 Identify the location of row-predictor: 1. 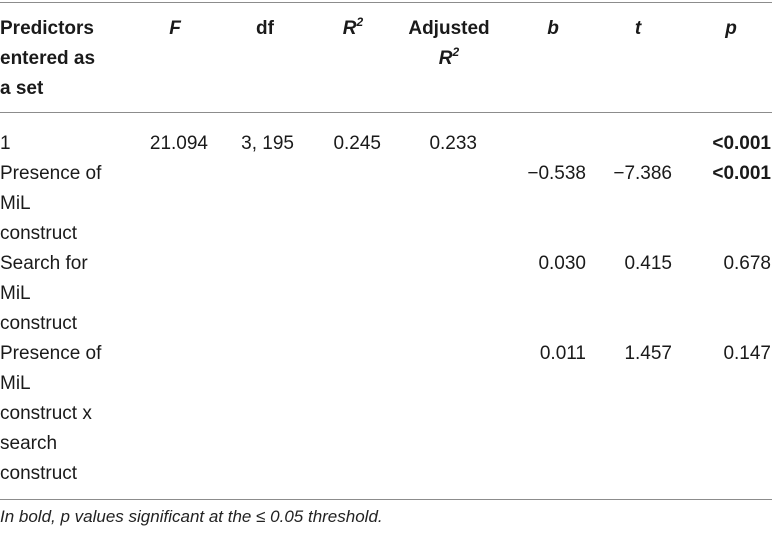
(5, 144).